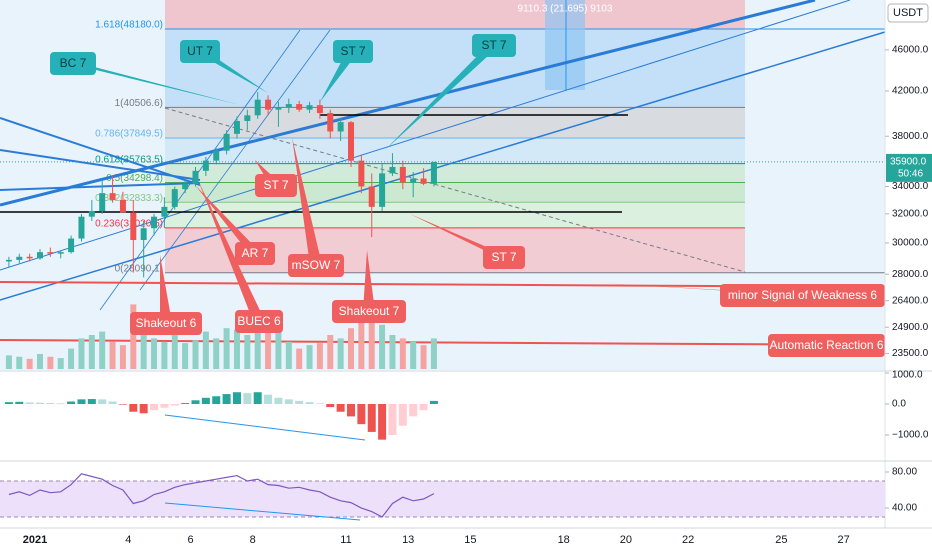 The width and height of the screenshot is (932, 550). Describe the element at coordinates (129, 198) in the screenshot. I see `fib-label: 0.382(32833.3)` at that location.